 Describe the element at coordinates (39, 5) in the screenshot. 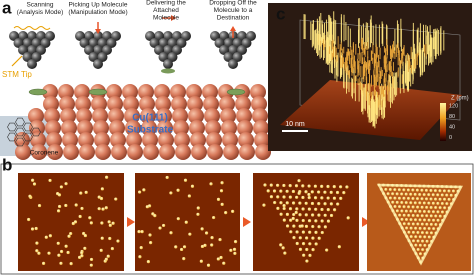

I see `step-caption: Scanning` at that location.